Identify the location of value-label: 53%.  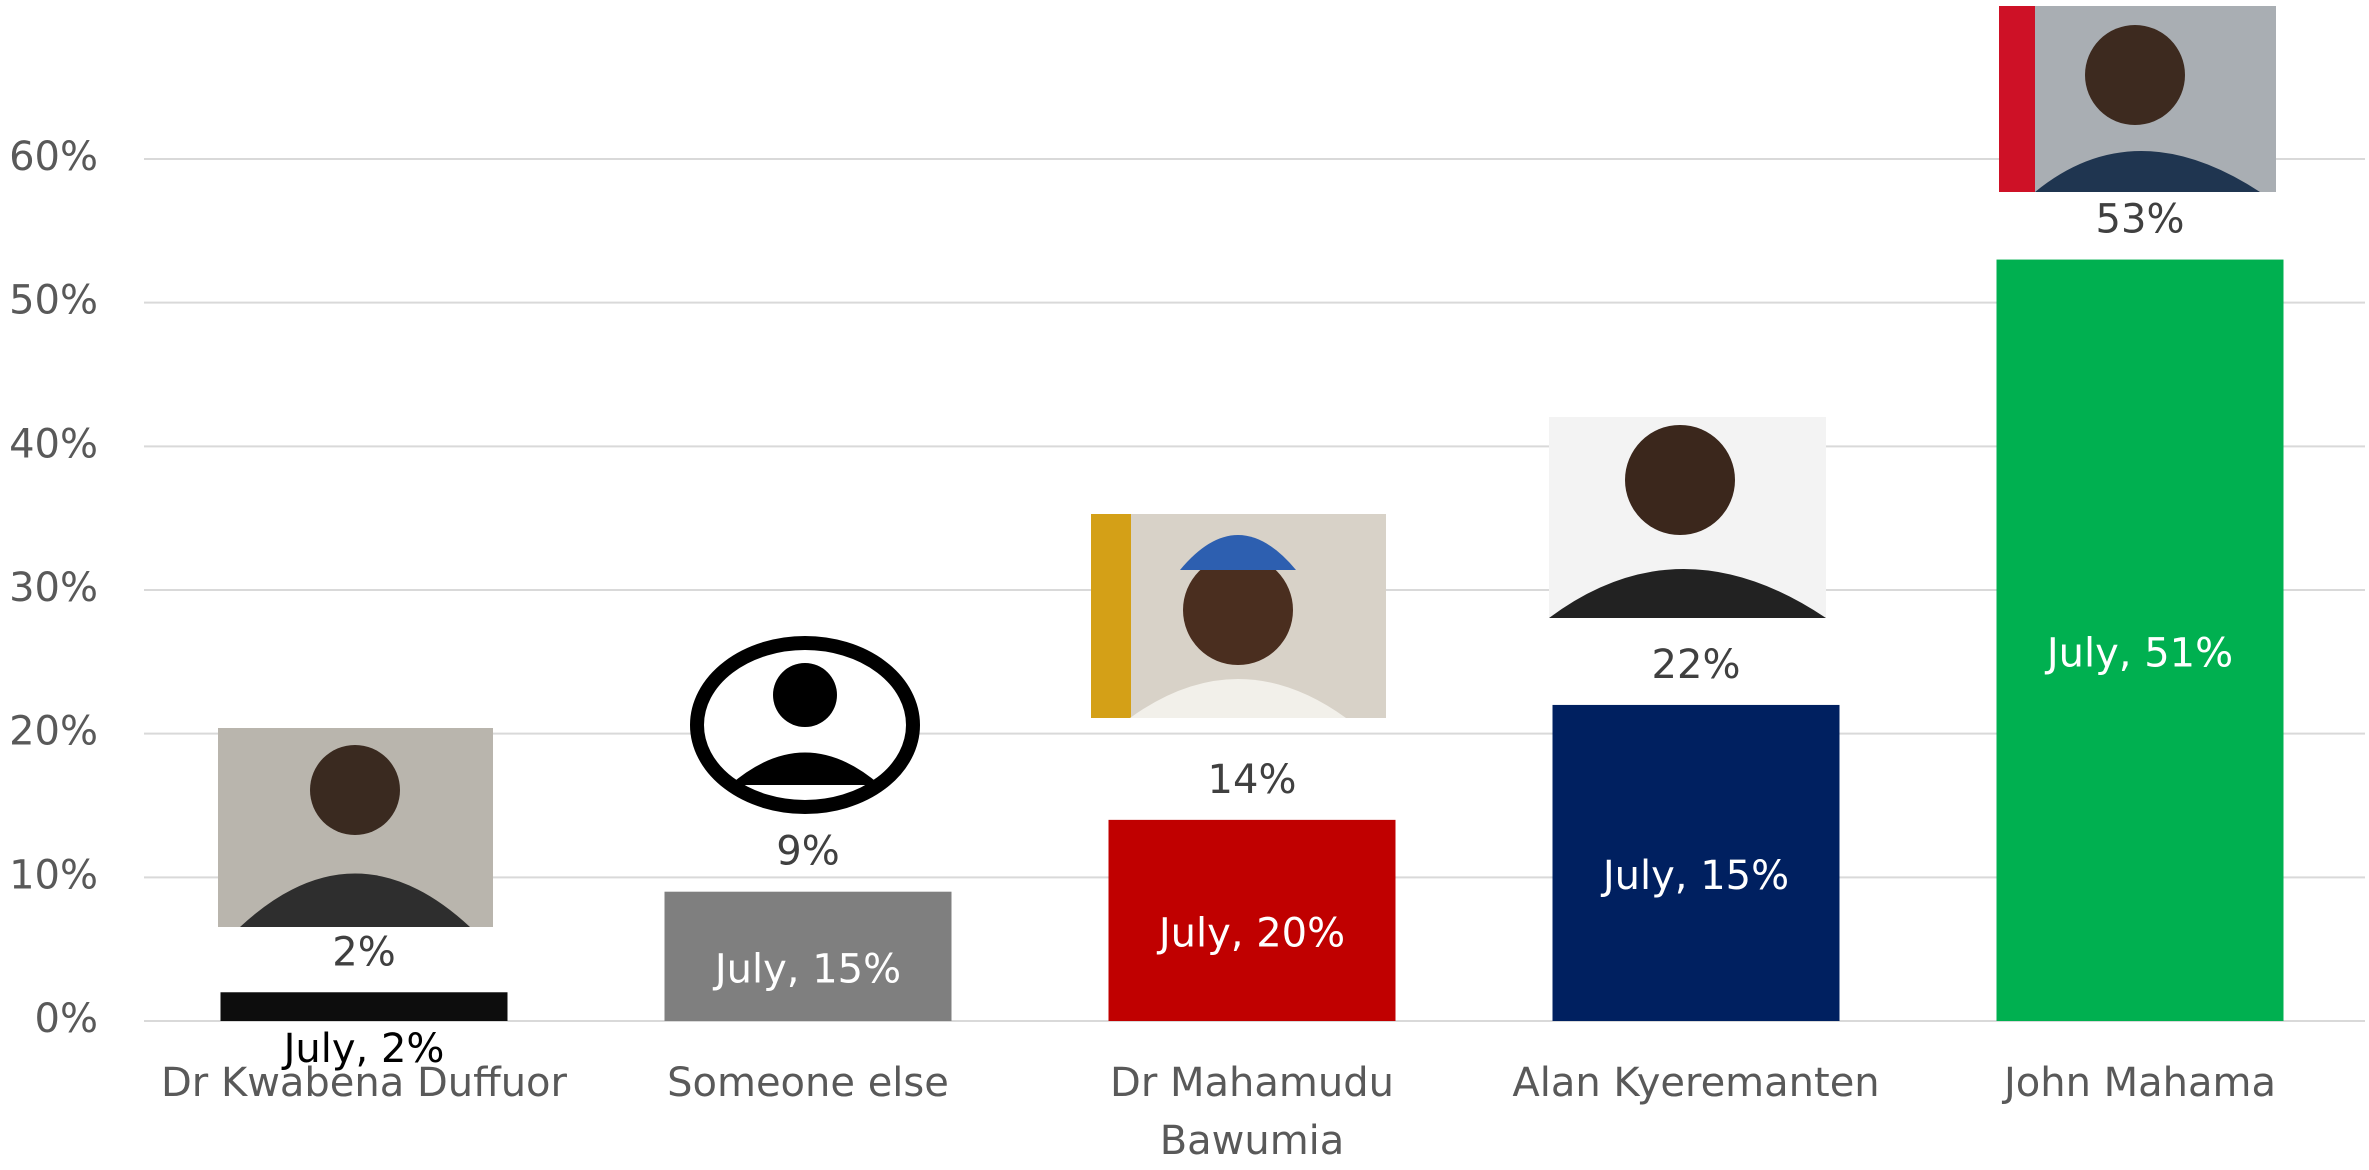
(2140, 220).